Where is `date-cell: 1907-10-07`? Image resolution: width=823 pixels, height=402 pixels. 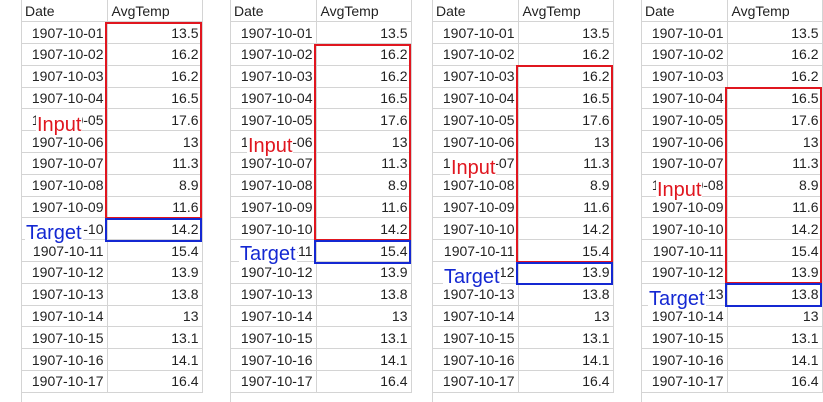 date-cell: 1907-10-07 is located at coordinates (273, 163).